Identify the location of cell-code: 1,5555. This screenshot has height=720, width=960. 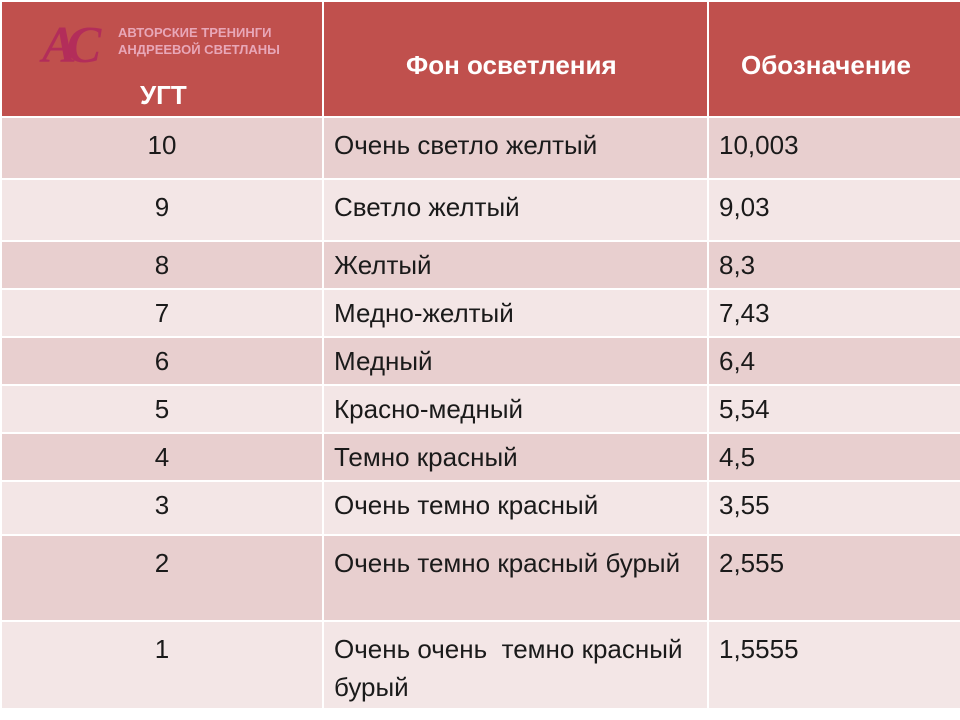
(833, 665).